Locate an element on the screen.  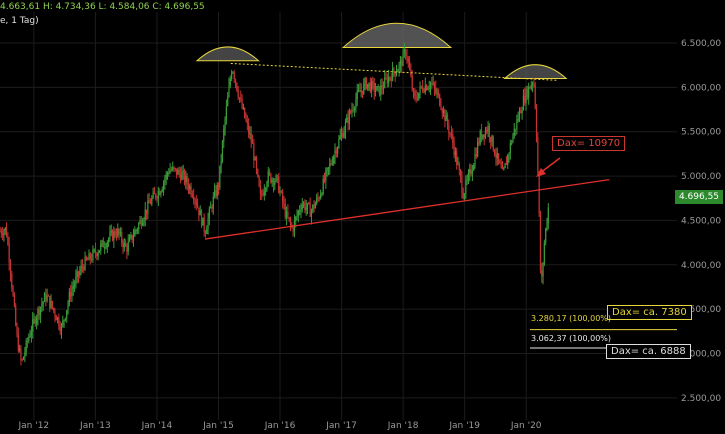
shoulder-head-arcs is located at coordinates (381, 51).